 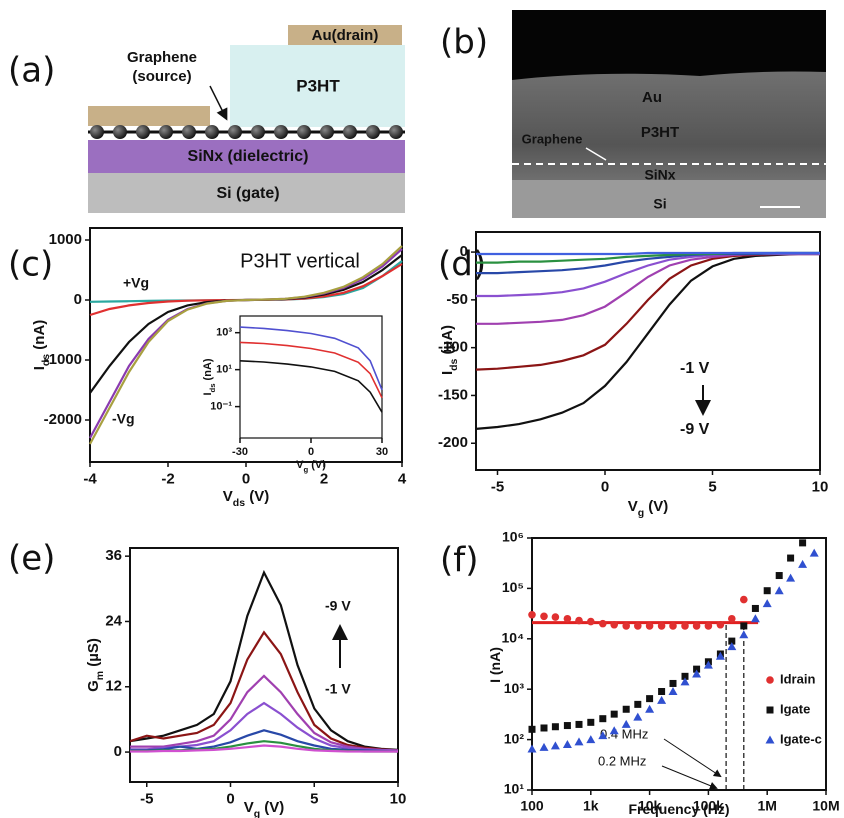 I want to click on axis-label: I (nA), so click(x=495, y=665).